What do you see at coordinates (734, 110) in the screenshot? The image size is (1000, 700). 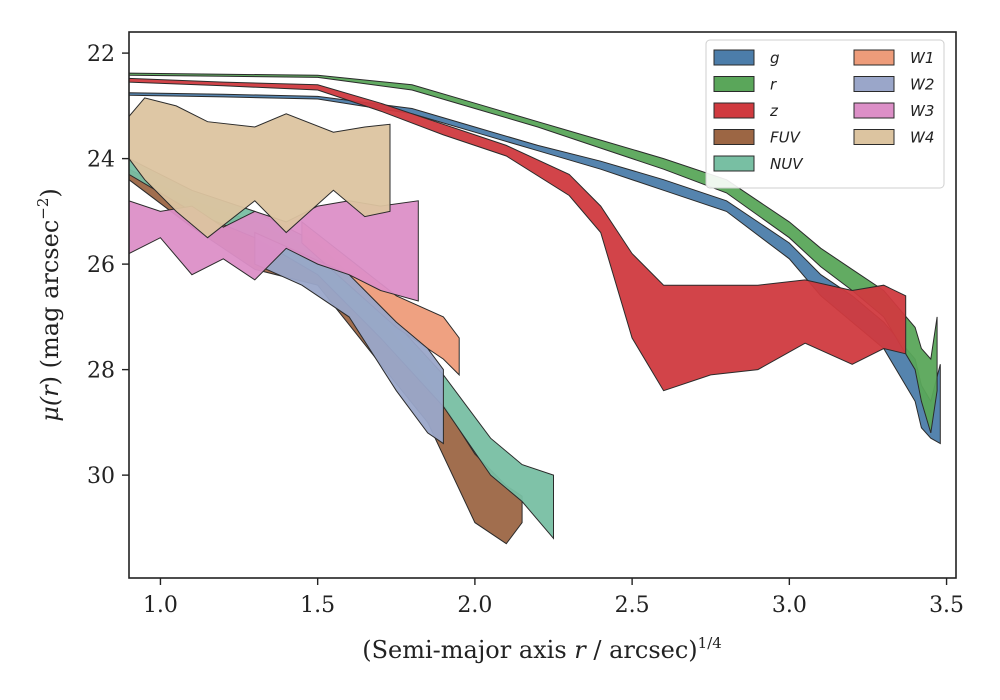 I see `legend-swatch-z` at bounding box center [734, 110].